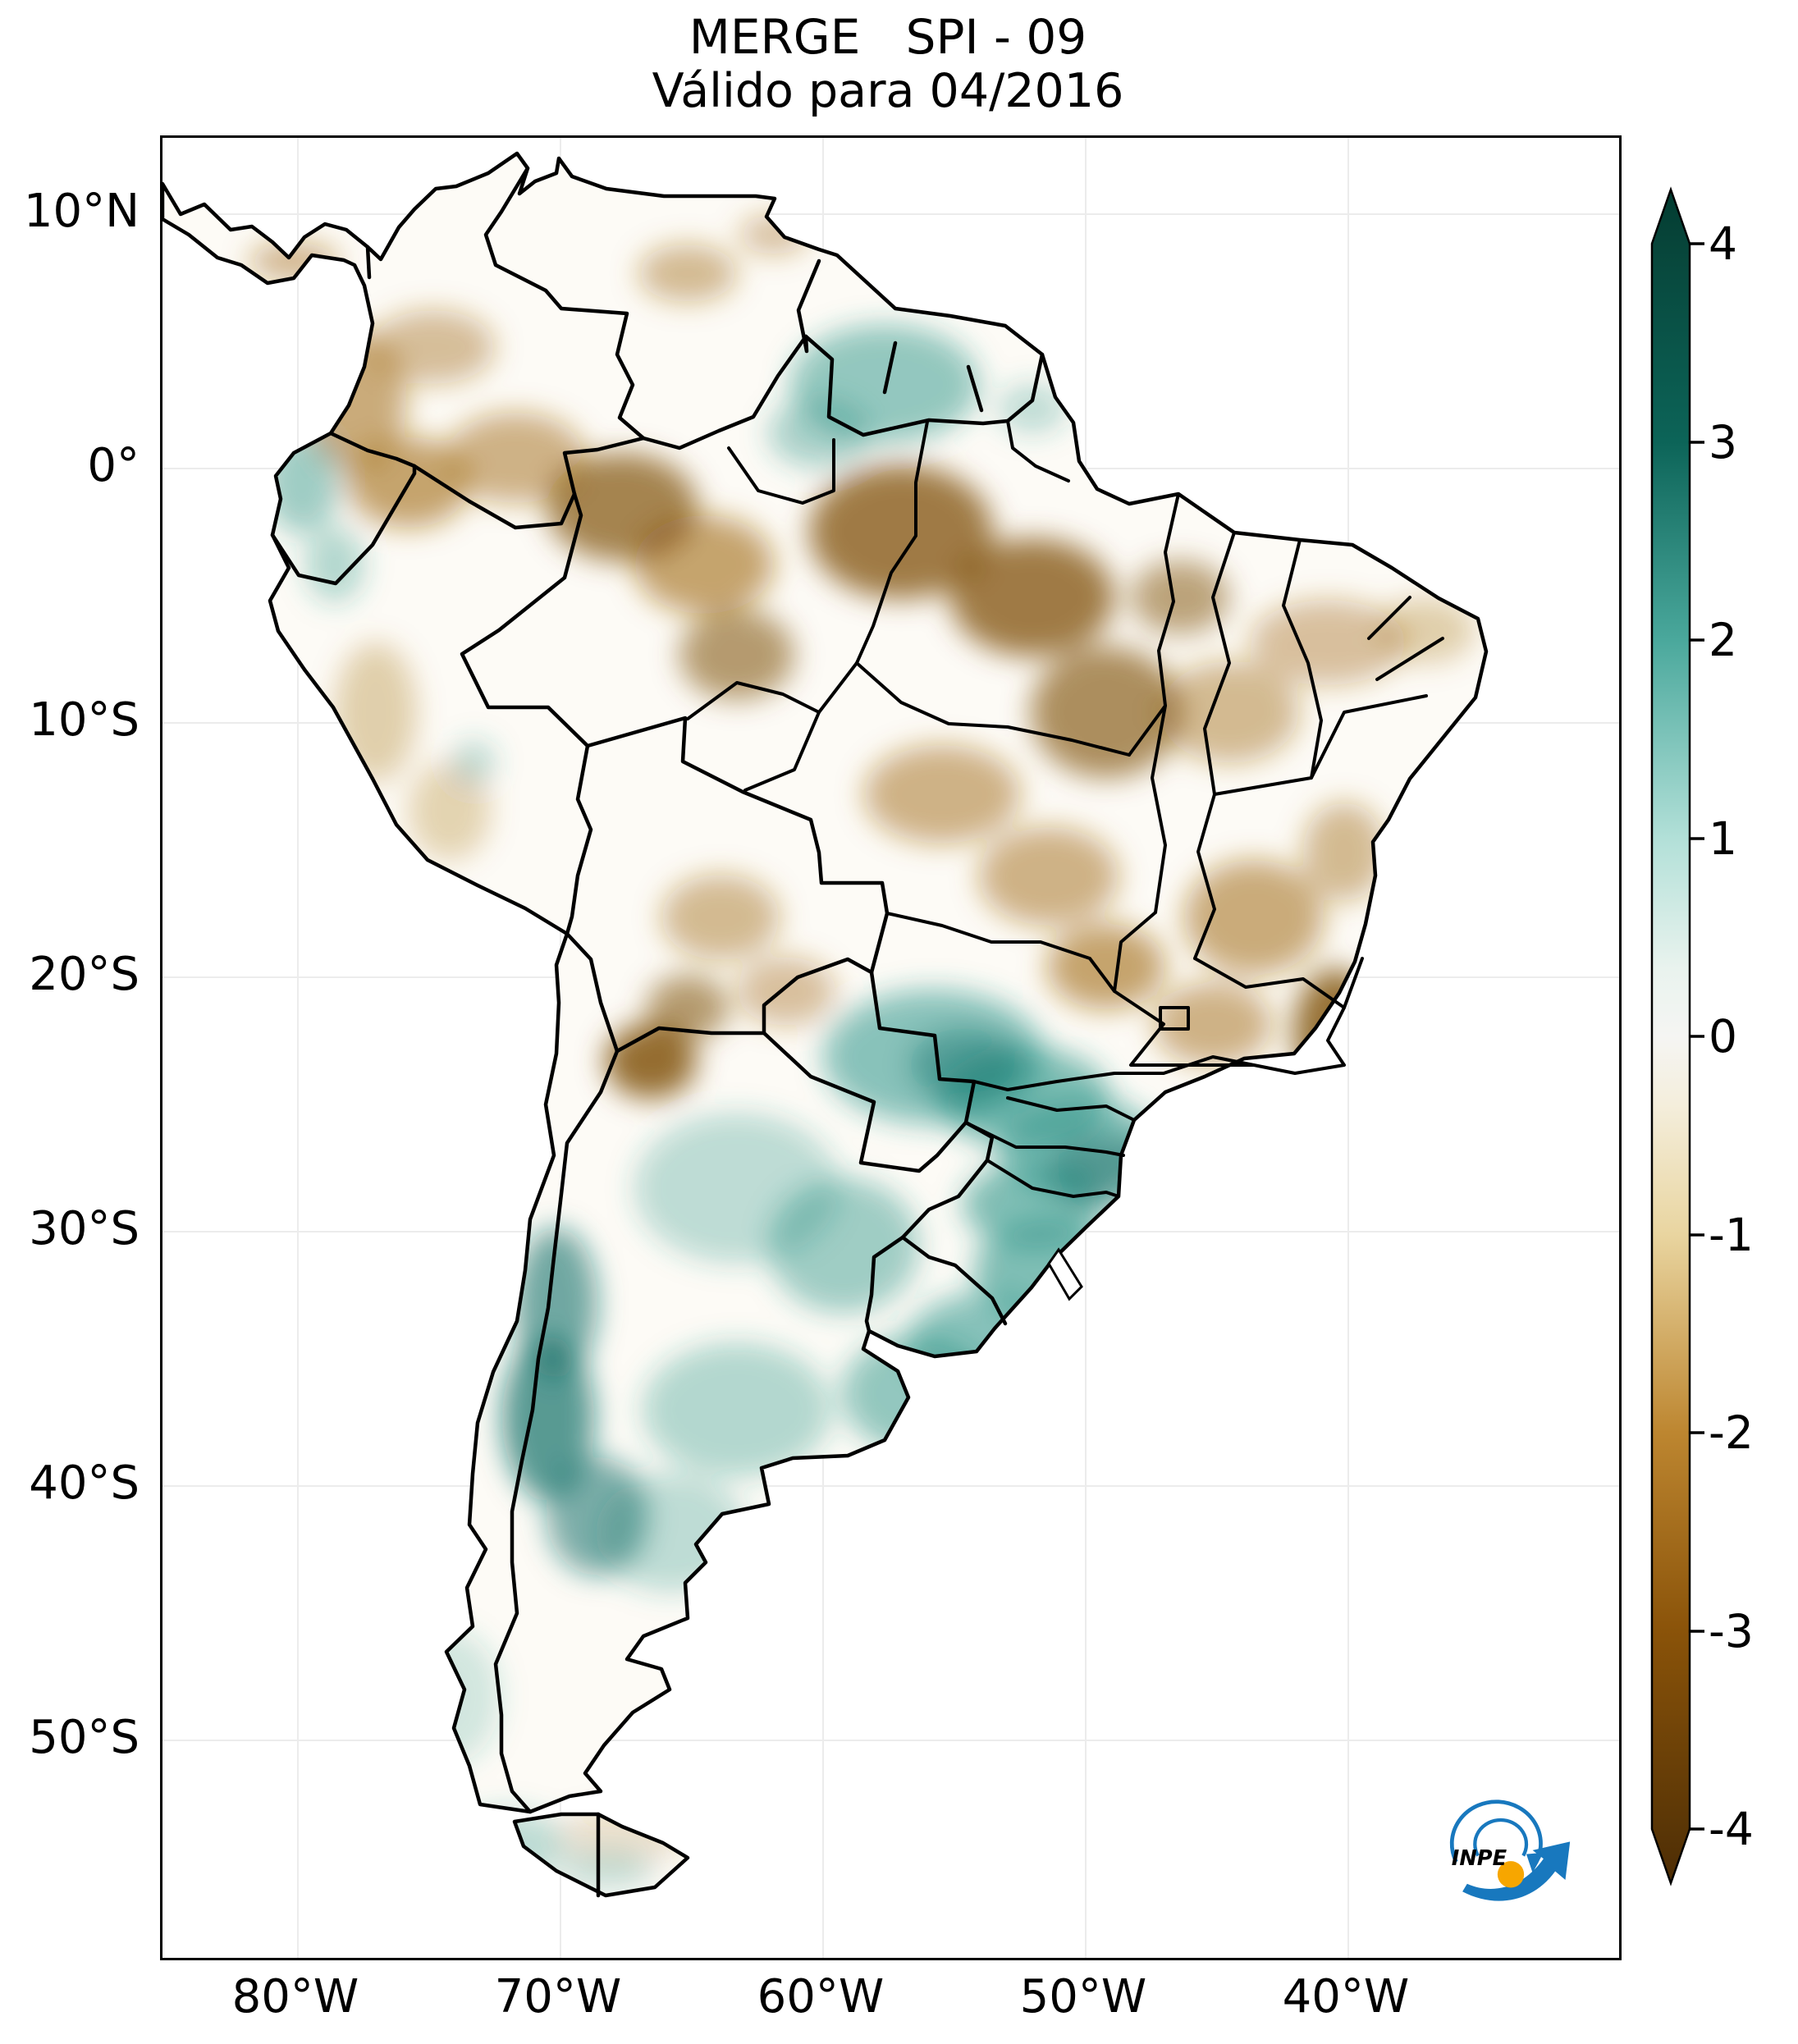  What do you see at coordinates (558, 1997) in the screenshot?
I see `lon-tick-label-70w: 70°W` at bounding box center [558, 1997].